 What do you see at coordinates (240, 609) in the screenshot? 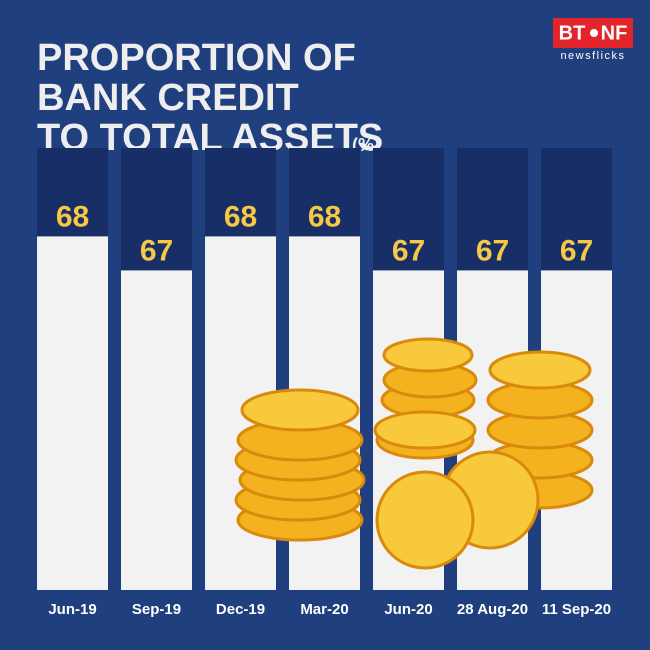
I see `x-tick-label: Dec-19` at bounding box center [240, 609].